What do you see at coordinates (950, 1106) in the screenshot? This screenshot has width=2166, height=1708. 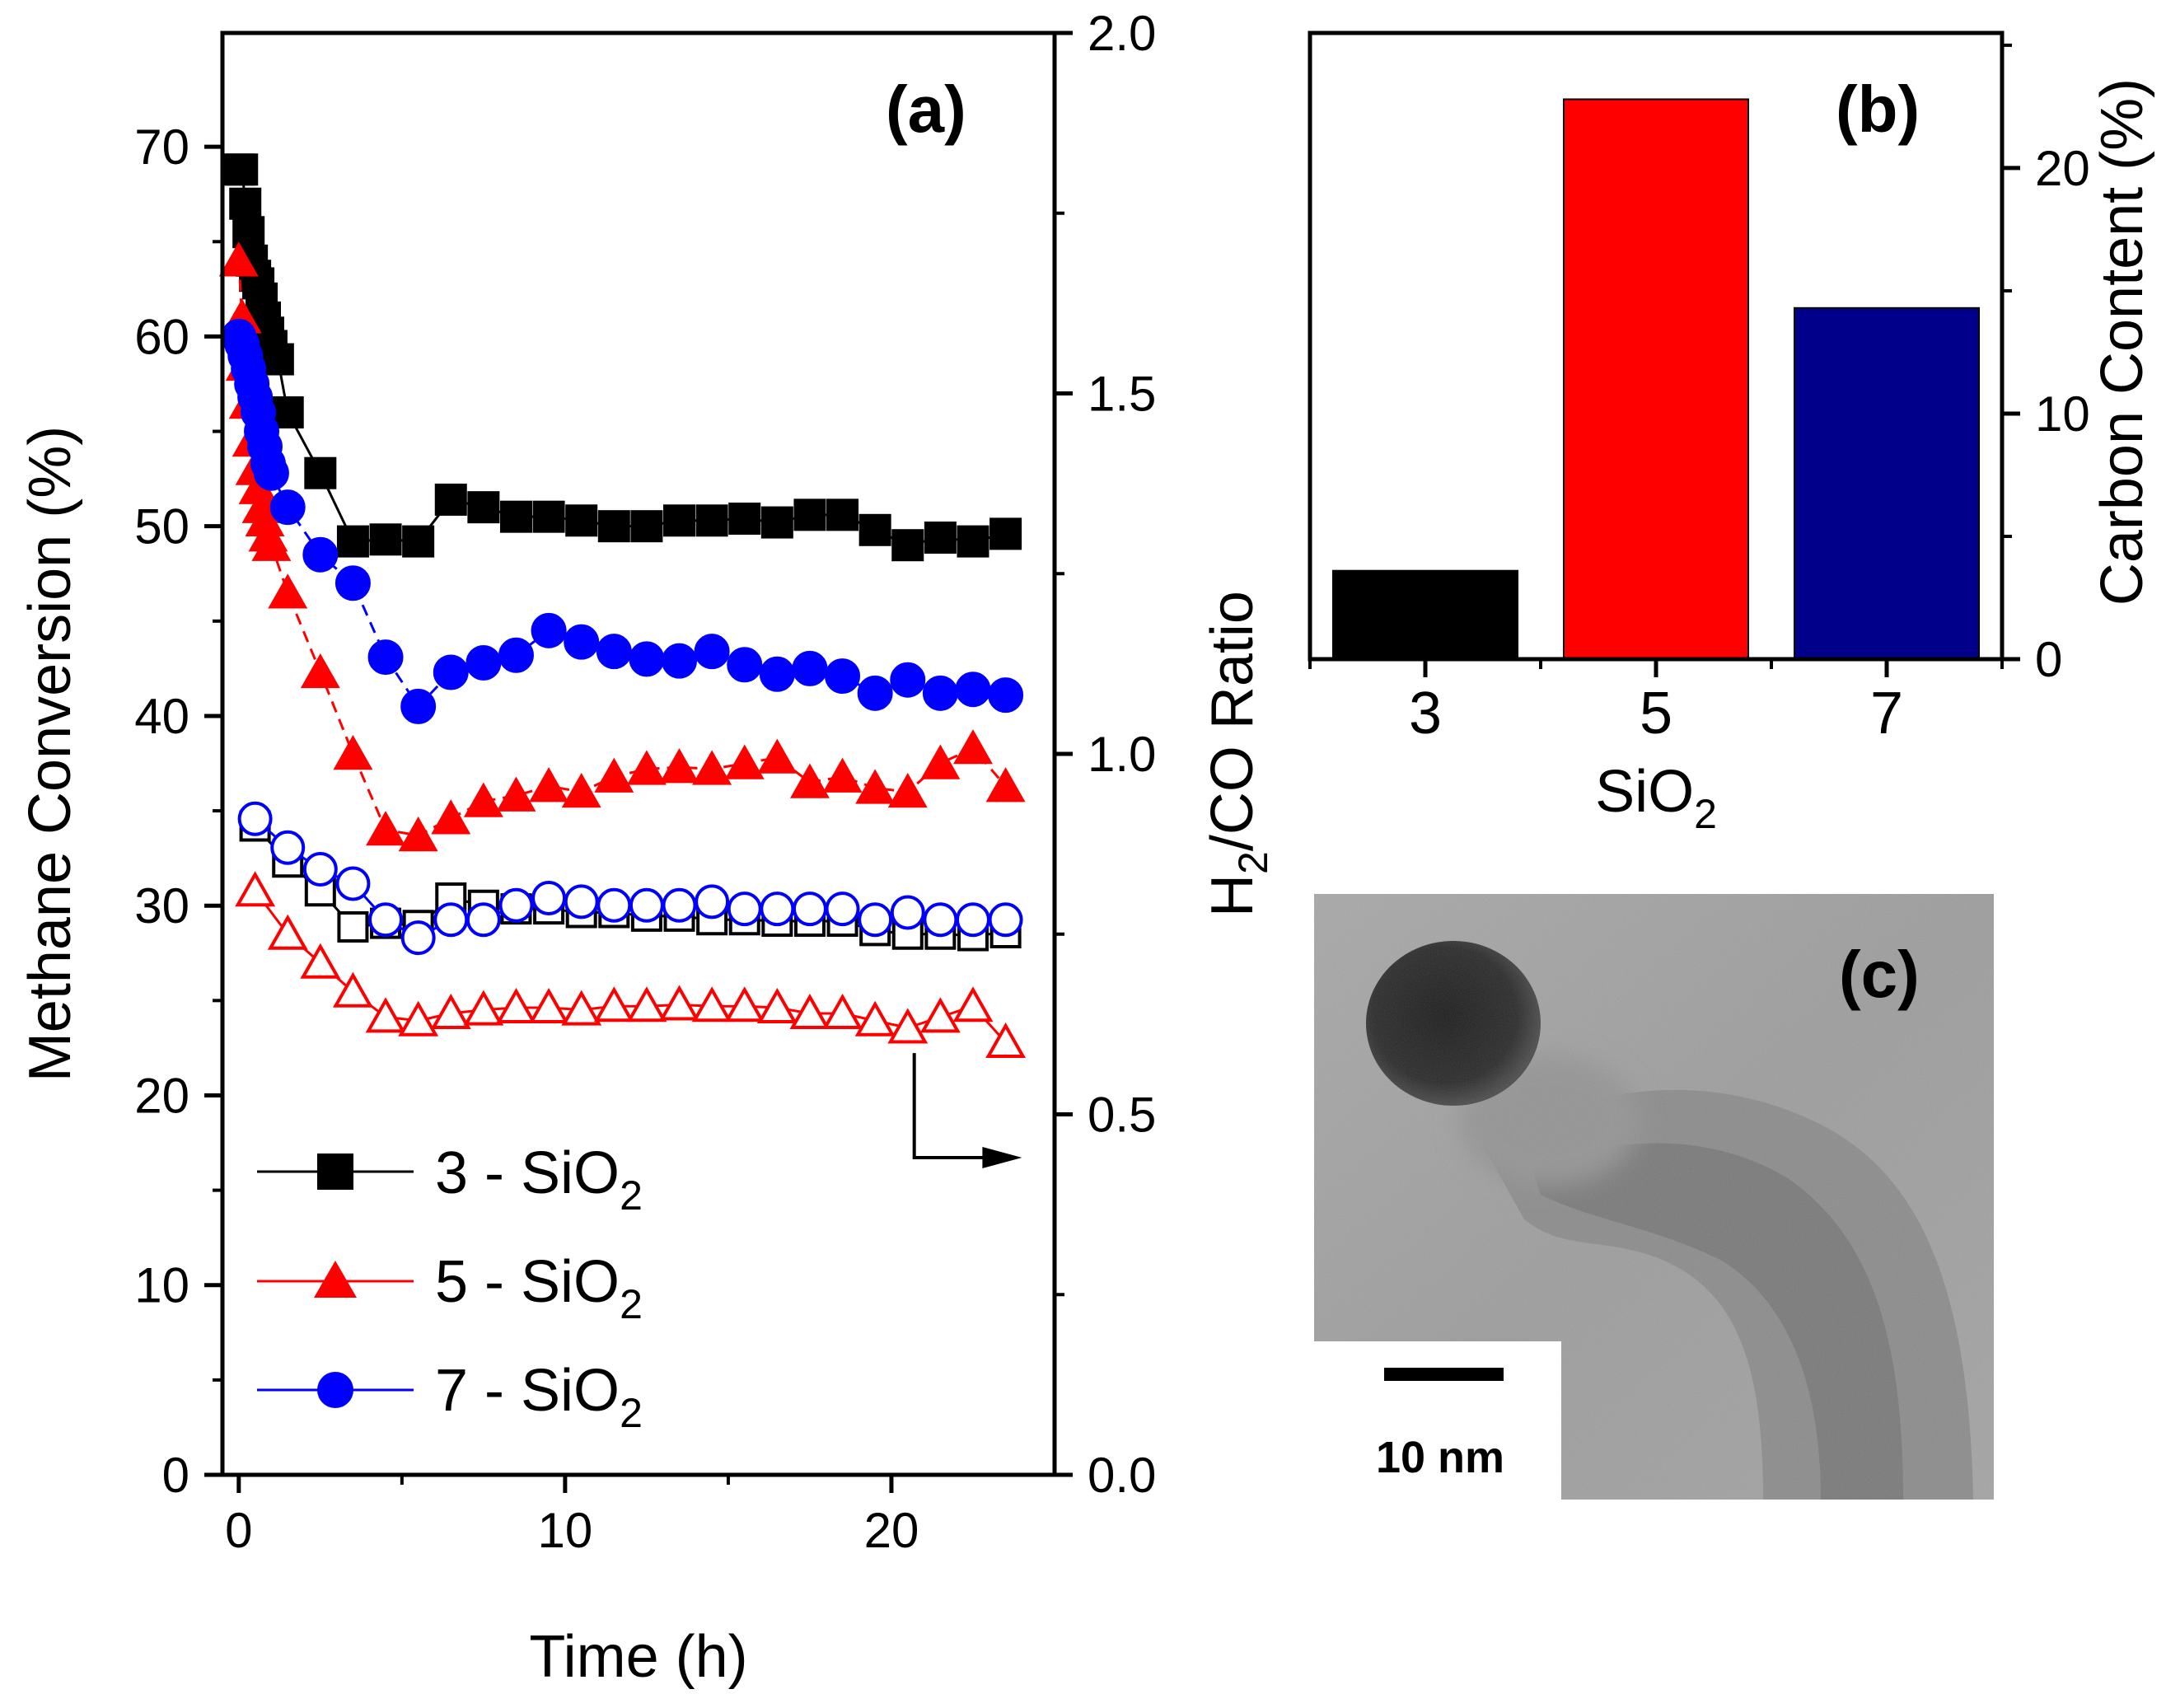 I see `annotation-arrow-line` at bounding box center [950, 1106].